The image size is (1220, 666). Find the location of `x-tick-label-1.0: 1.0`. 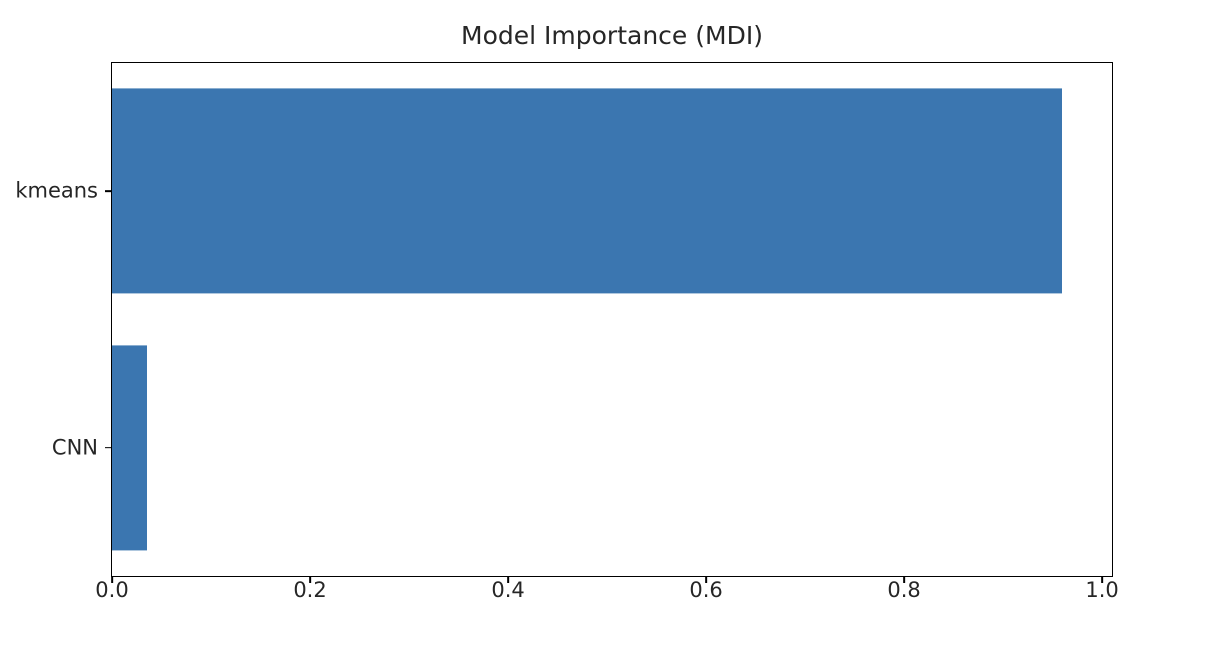

x-tick-label-1.0: 1.0 is located at coordinates (1102, 590).